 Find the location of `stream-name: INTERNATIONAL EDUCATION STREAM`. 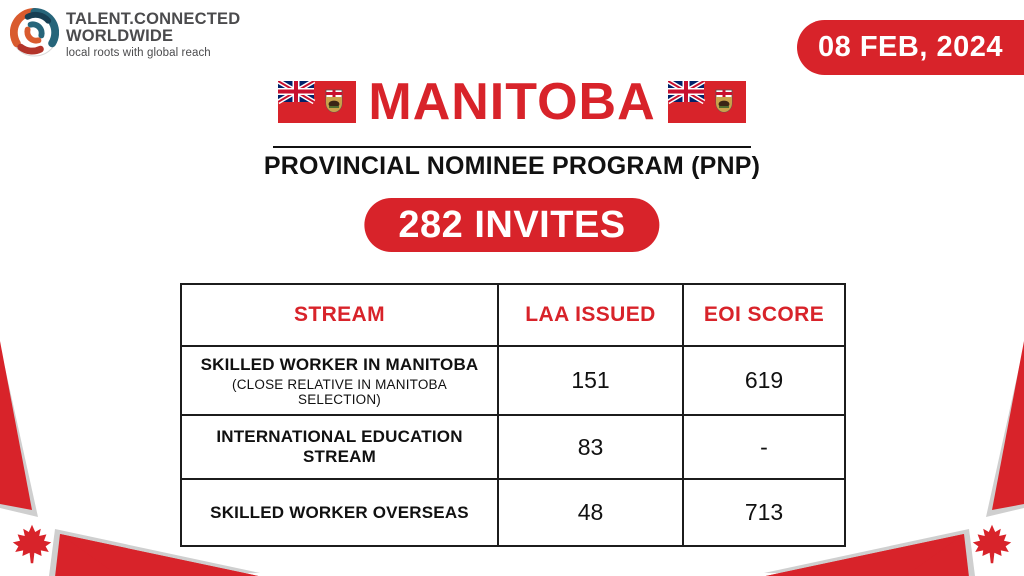

stream-name: INTERNATIONAL EDUCATION STREAM is located at coordinates (339, 446).